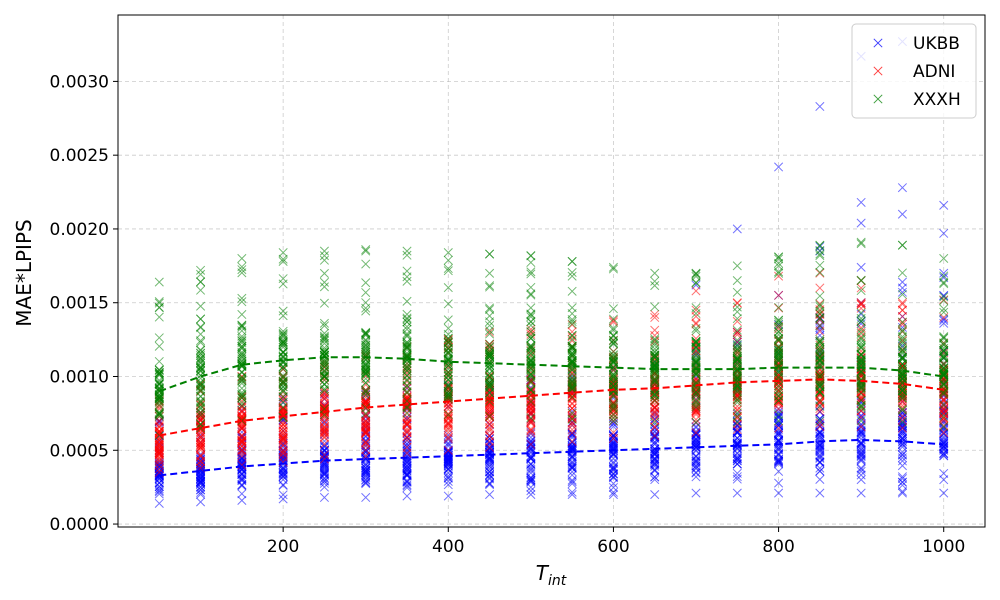 This screenshot has width=1000, height=600. I want to click on y-tick-label: 0.0000, so click(79, 525).